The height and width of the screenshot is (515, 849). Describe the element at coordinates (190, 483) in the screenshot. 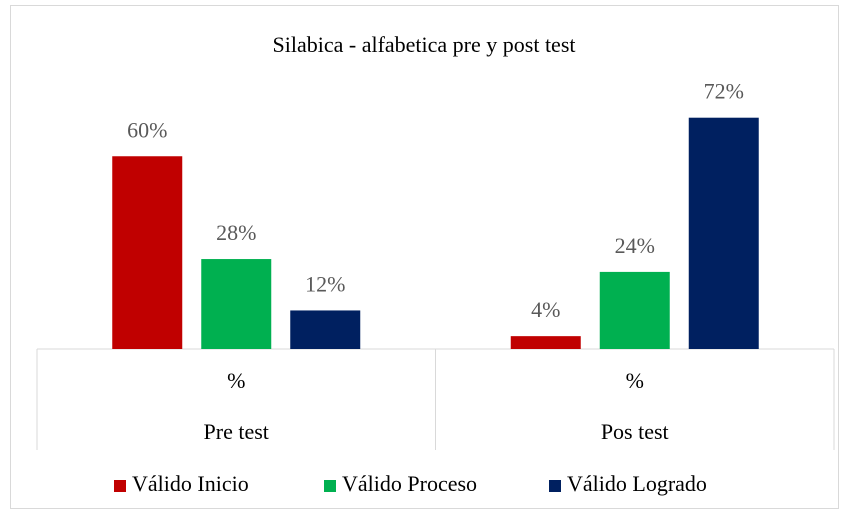

I see `legend-label: Válido Inicio` at that location.